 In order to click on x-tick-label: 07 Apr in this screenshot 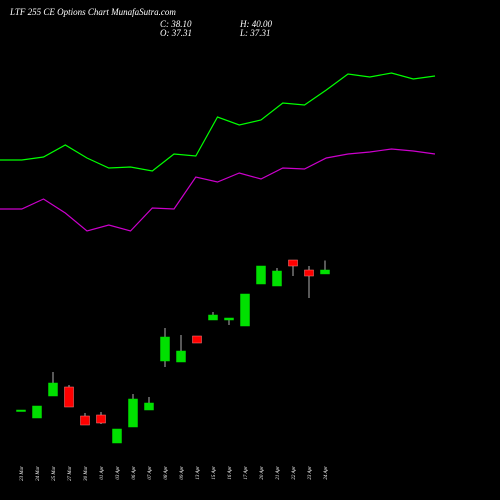, I will do `click(150, 473)`.